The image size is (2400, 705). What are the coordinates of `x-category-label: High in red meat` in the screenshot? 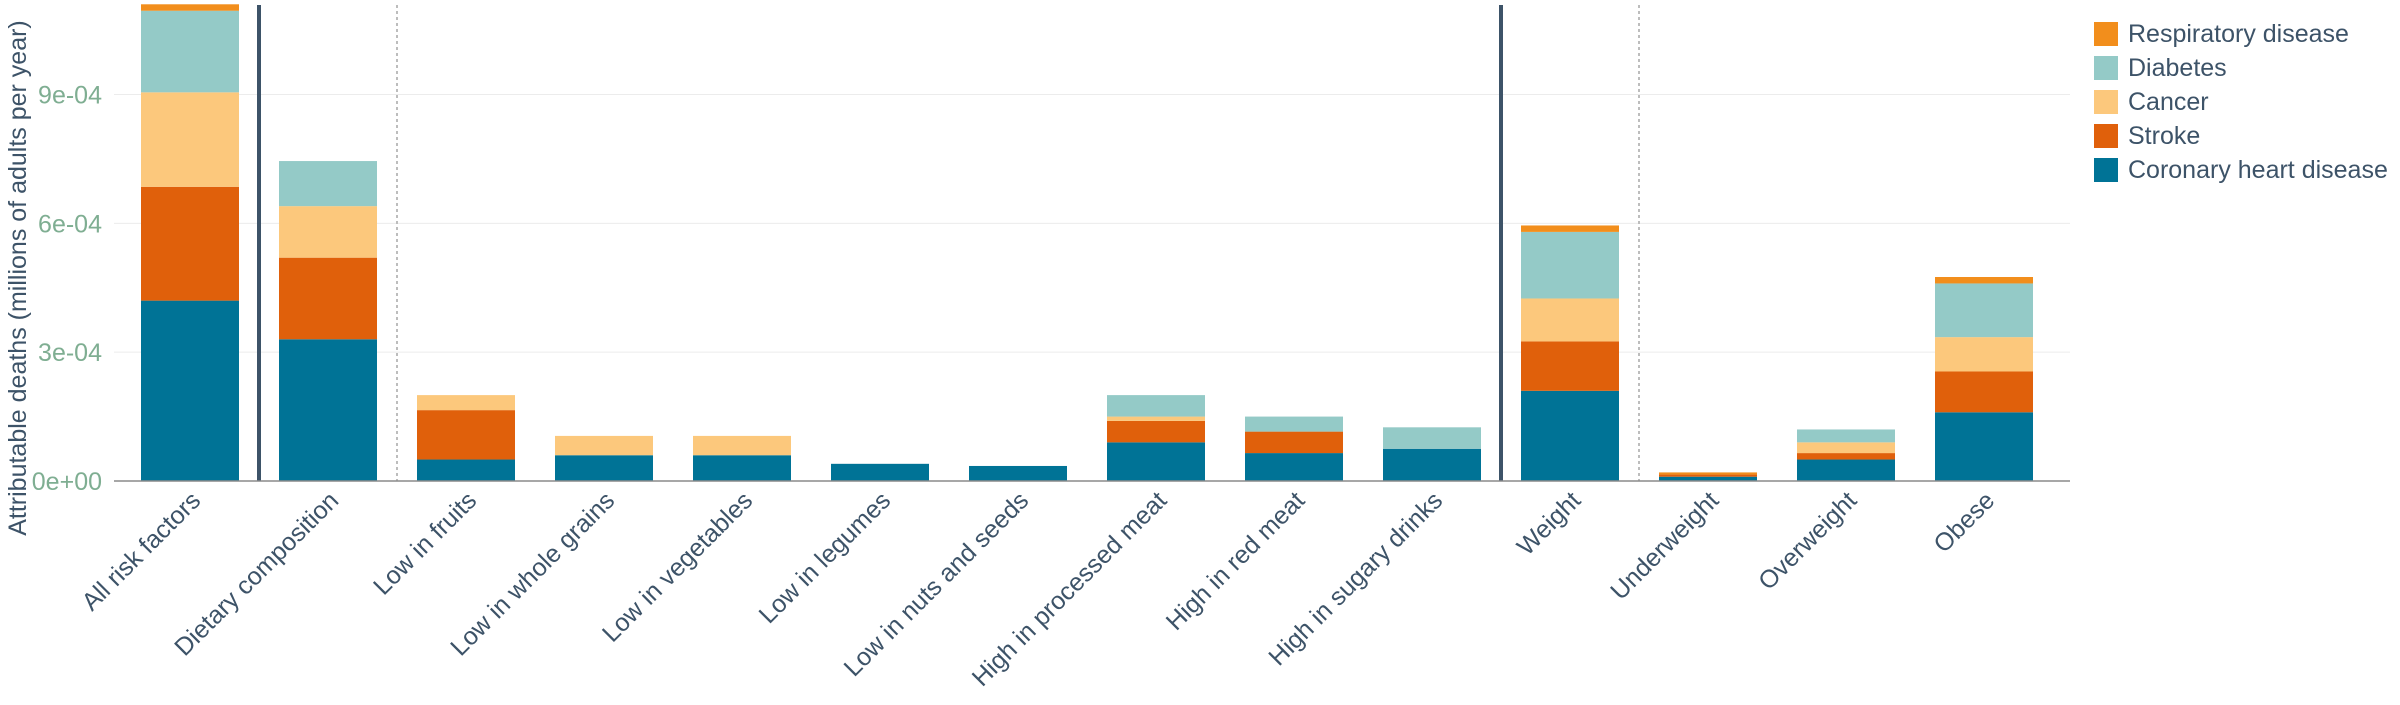 It's located at (1236, 561).